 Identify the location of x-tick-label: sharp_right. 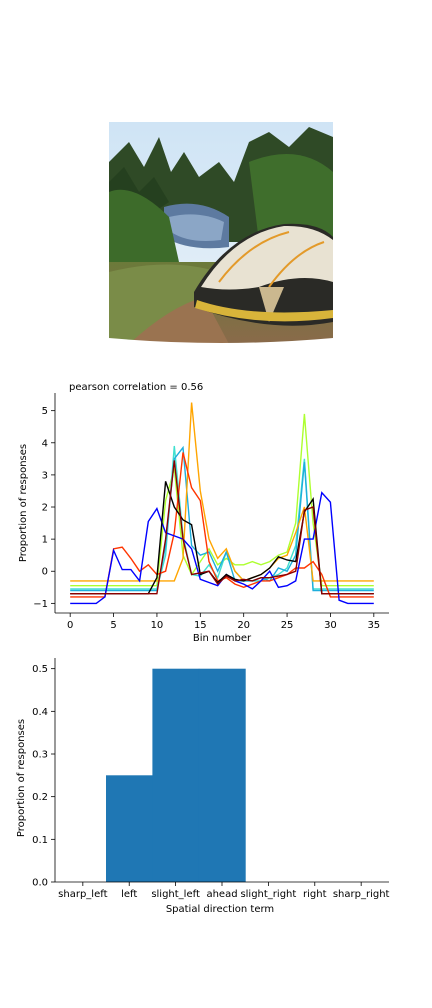
(361, 894).